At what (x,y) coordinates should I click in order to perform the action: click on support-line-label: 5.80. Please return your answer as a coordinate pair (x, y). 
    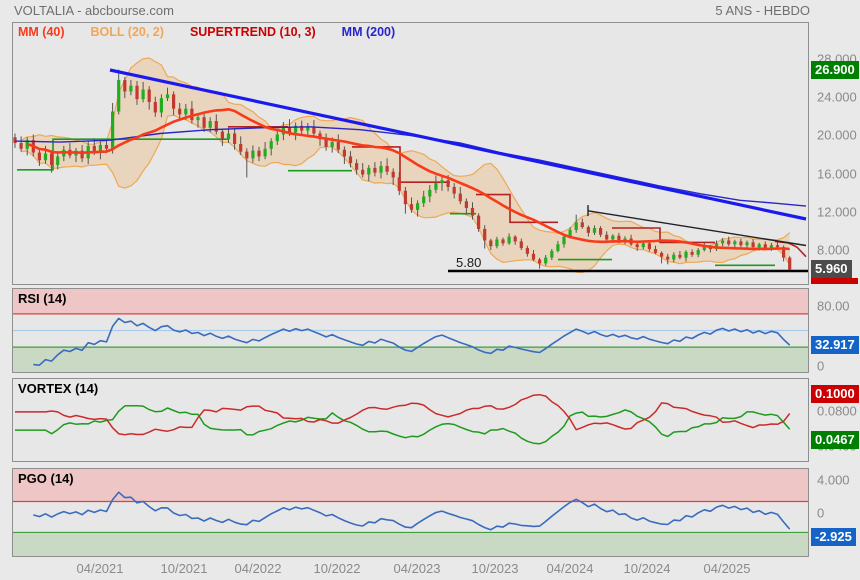
    Looking at the image, I should click on (469, 262).